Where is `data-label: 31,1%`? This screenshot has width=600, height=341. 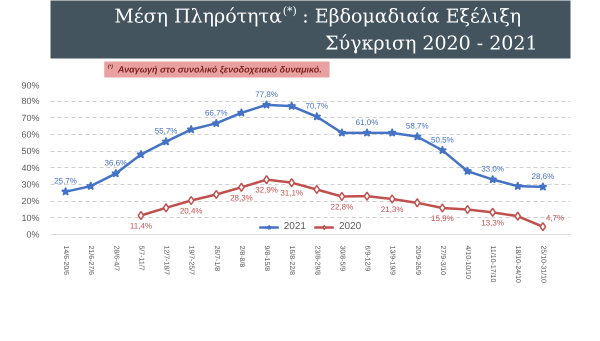
data-label: 31,1% is located at coordinates (292, 193).